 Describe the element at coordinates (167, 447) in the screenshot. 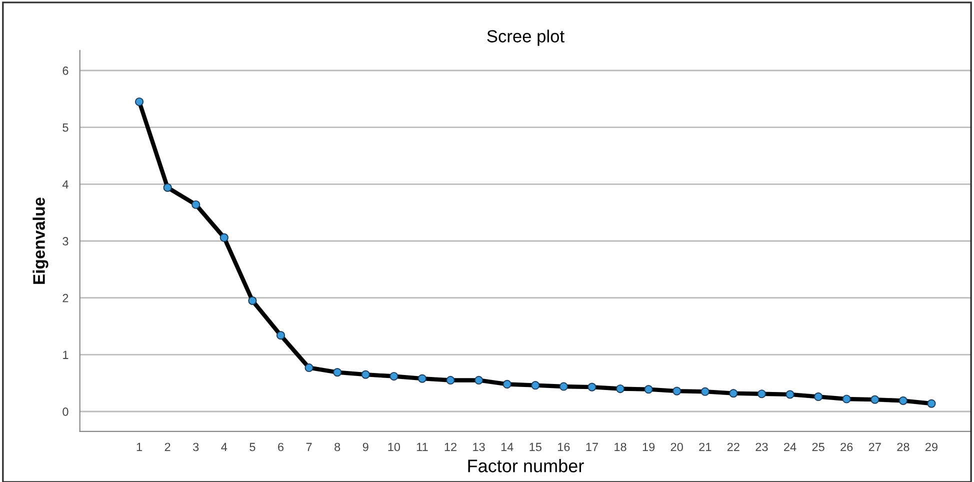

I see `x-tick-label: 2` at that location.